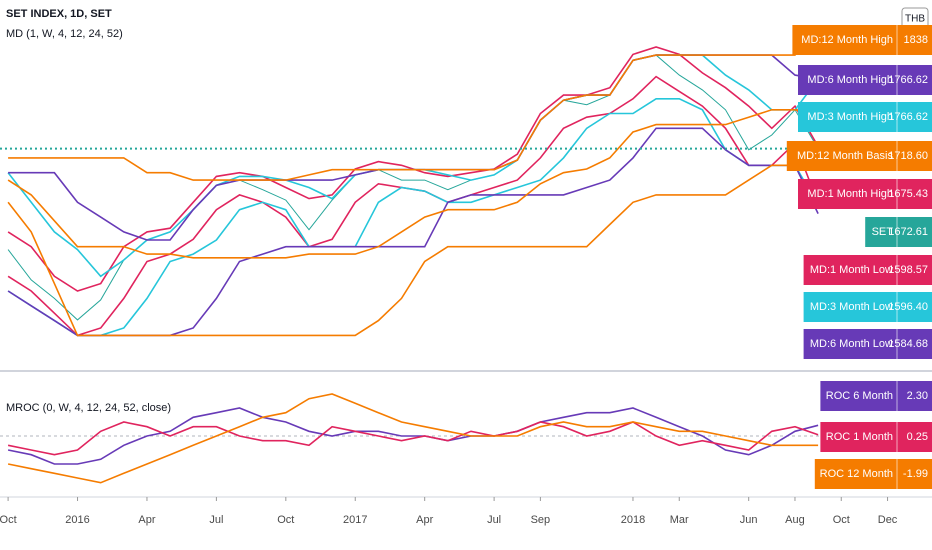 The width and height of the screenshot is (932, 550). I want to click on x-tick-label: Jun, so click(749, 520).